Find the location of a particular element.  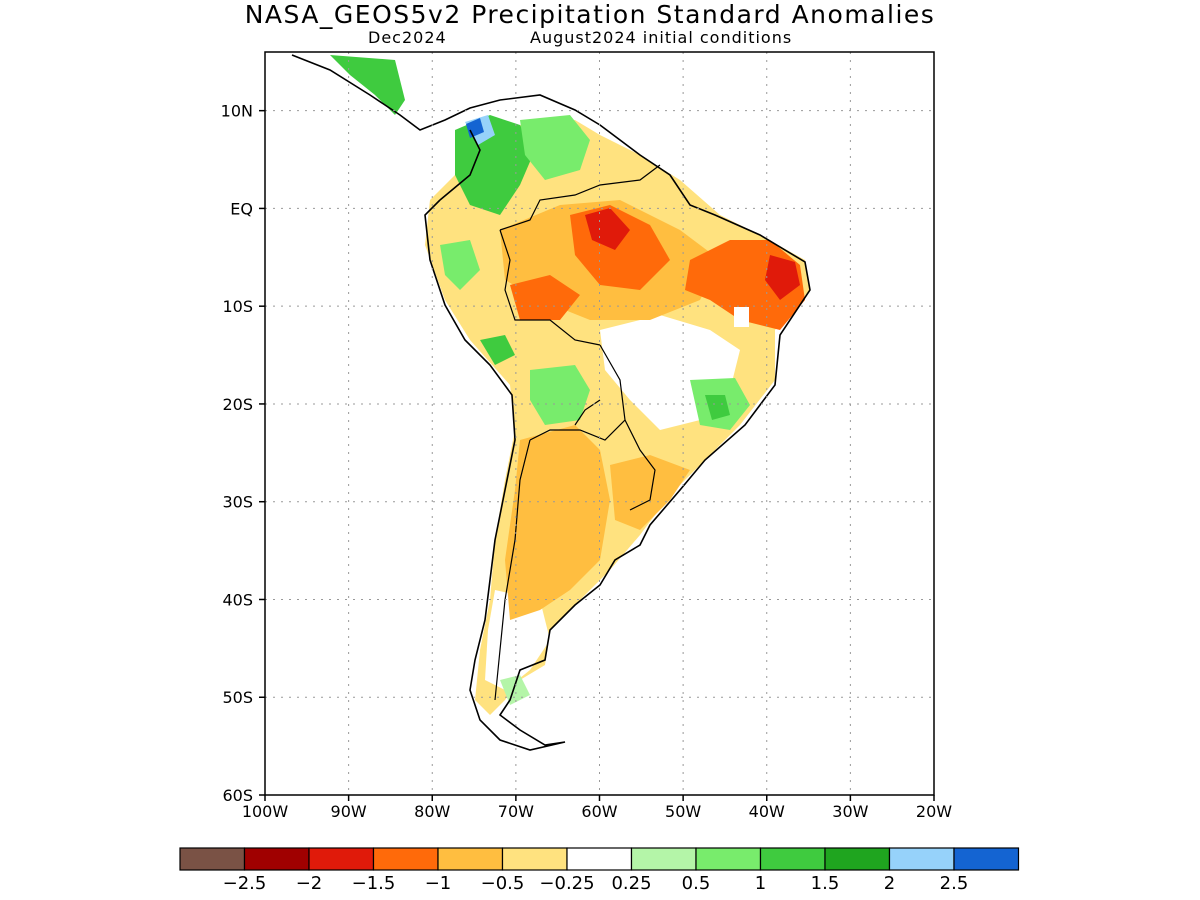

lat-label: 40S is located at coordinates (237, 599).